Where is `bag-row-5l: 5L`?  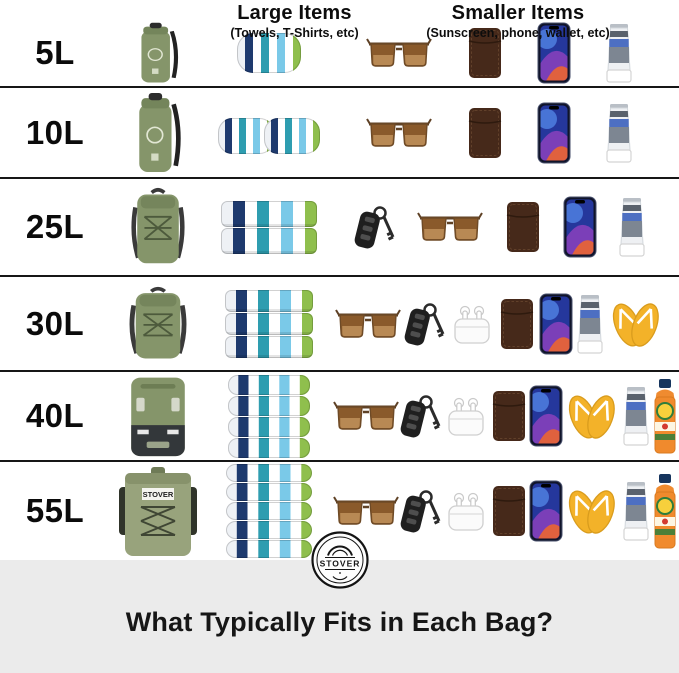
bag-row-5l: 5L is located at coordinates (339, 44).